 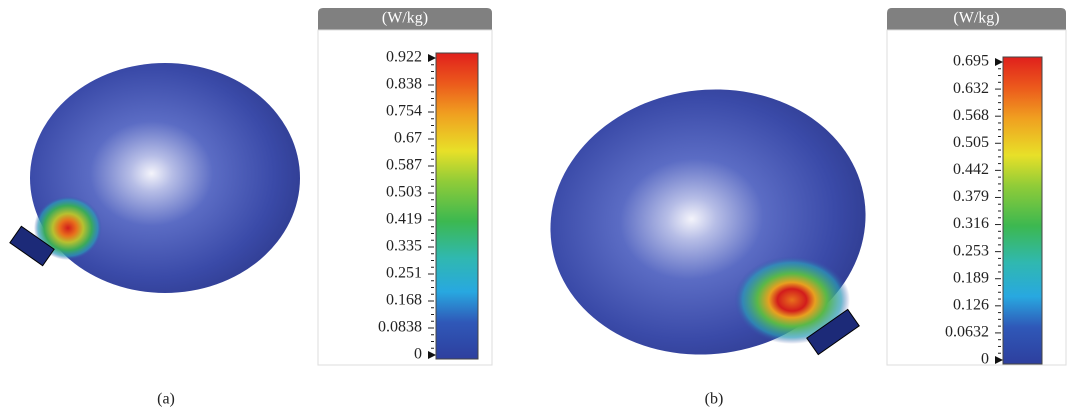 I want to click on tick-label: 0.754, so click(x=404, y=111).